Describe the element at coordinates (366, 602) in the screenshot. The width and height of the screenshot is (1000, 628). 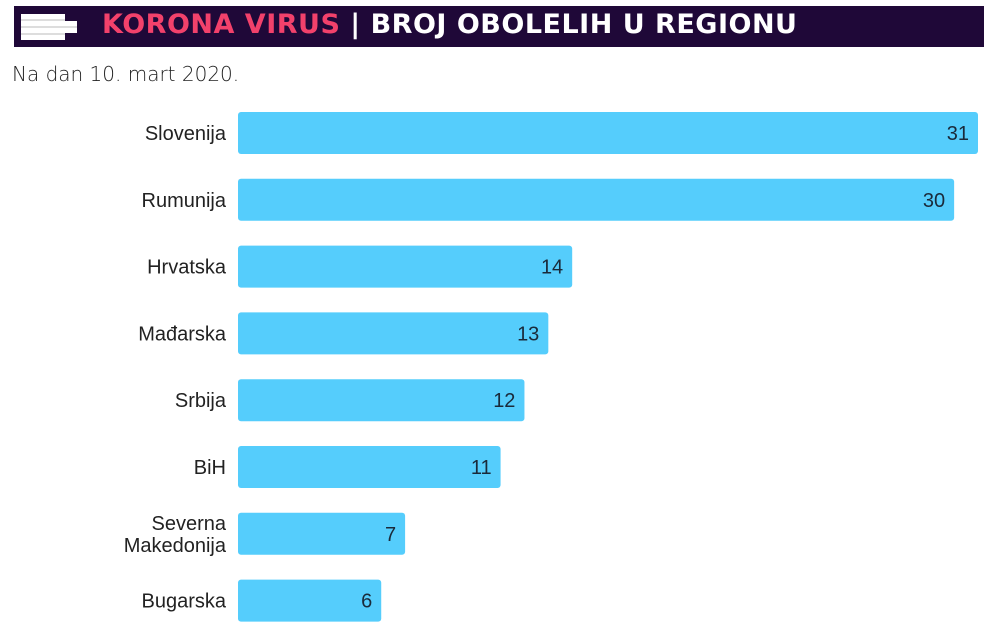
I see `data-label: 6` at that location.